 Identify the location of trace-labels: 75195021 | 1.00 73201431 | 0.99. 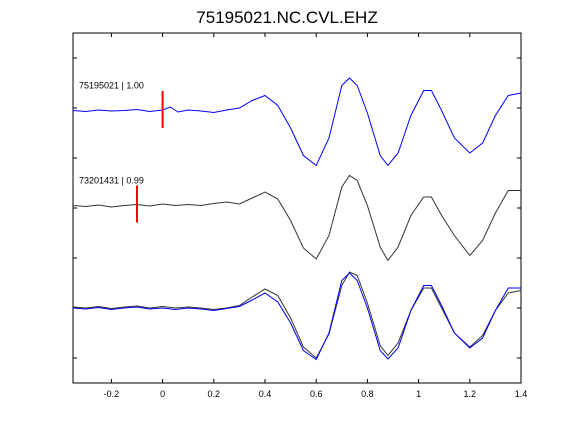
(111, 133).